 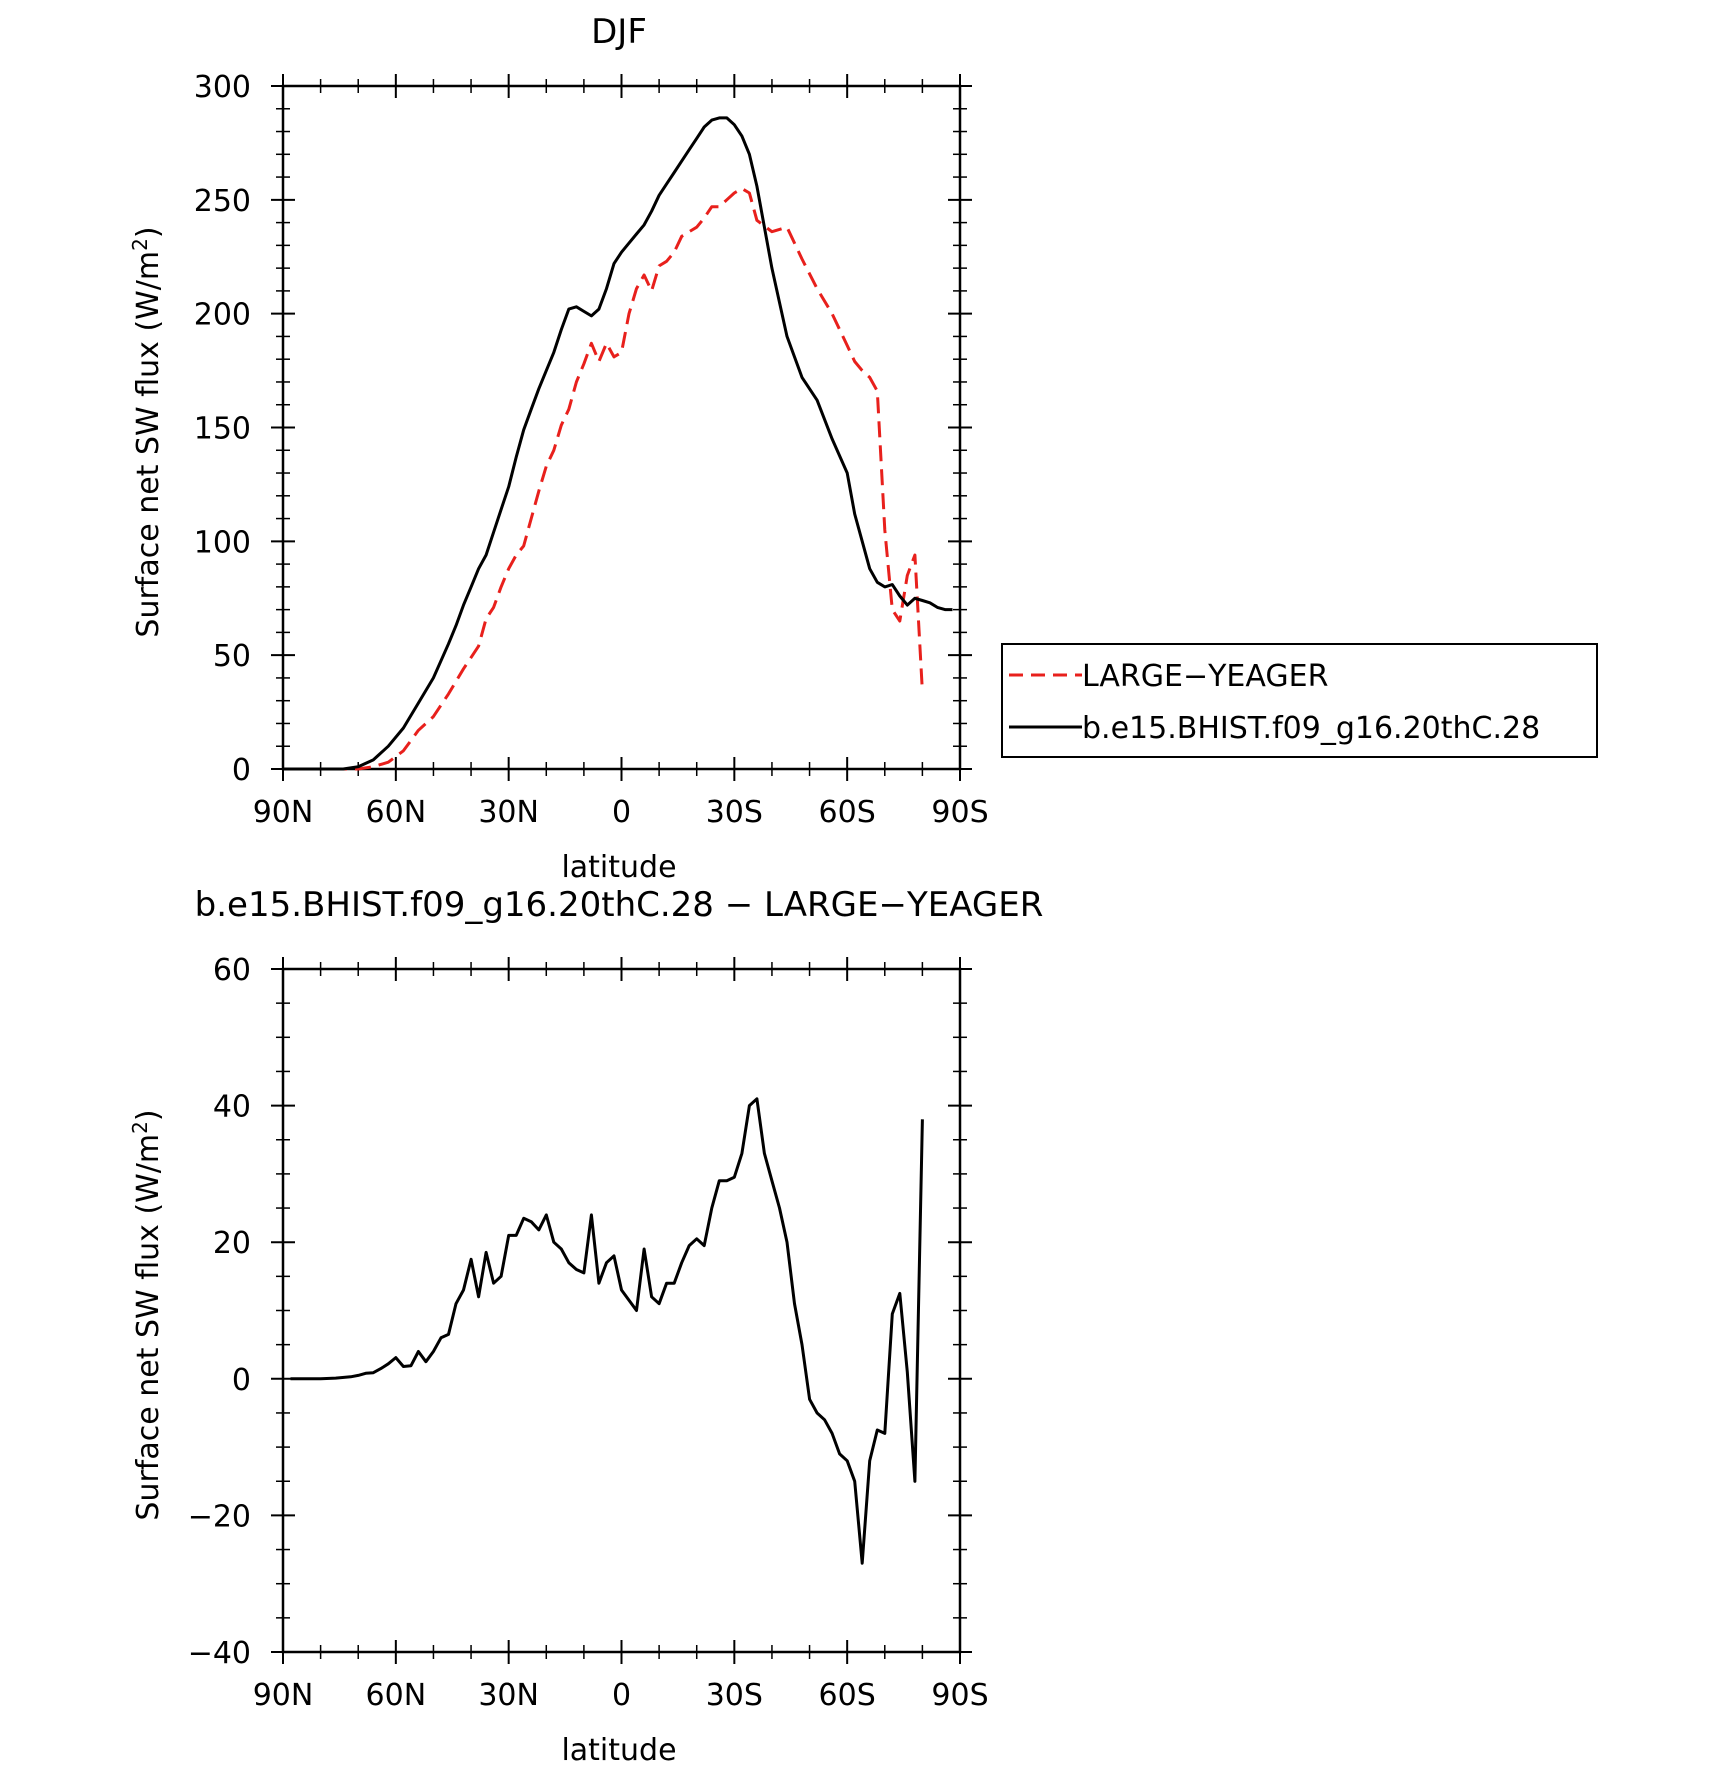 What do you see at coordinates (222, 429) in the screenshot?
I see `y-tick-label: 150` at bounding box center [222, 429].